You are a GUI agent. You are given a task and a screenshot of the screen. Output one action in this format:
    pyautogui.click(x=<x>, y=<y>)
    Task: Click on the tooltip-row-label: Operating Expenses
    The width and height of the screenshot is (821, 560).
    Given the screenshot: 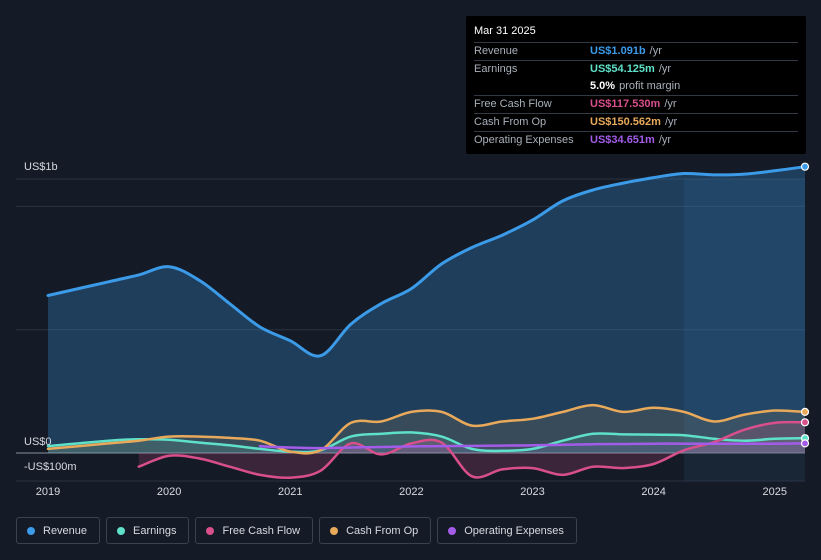 What is the action you would take?
    pyautogui.click(x=524, y=140)
    